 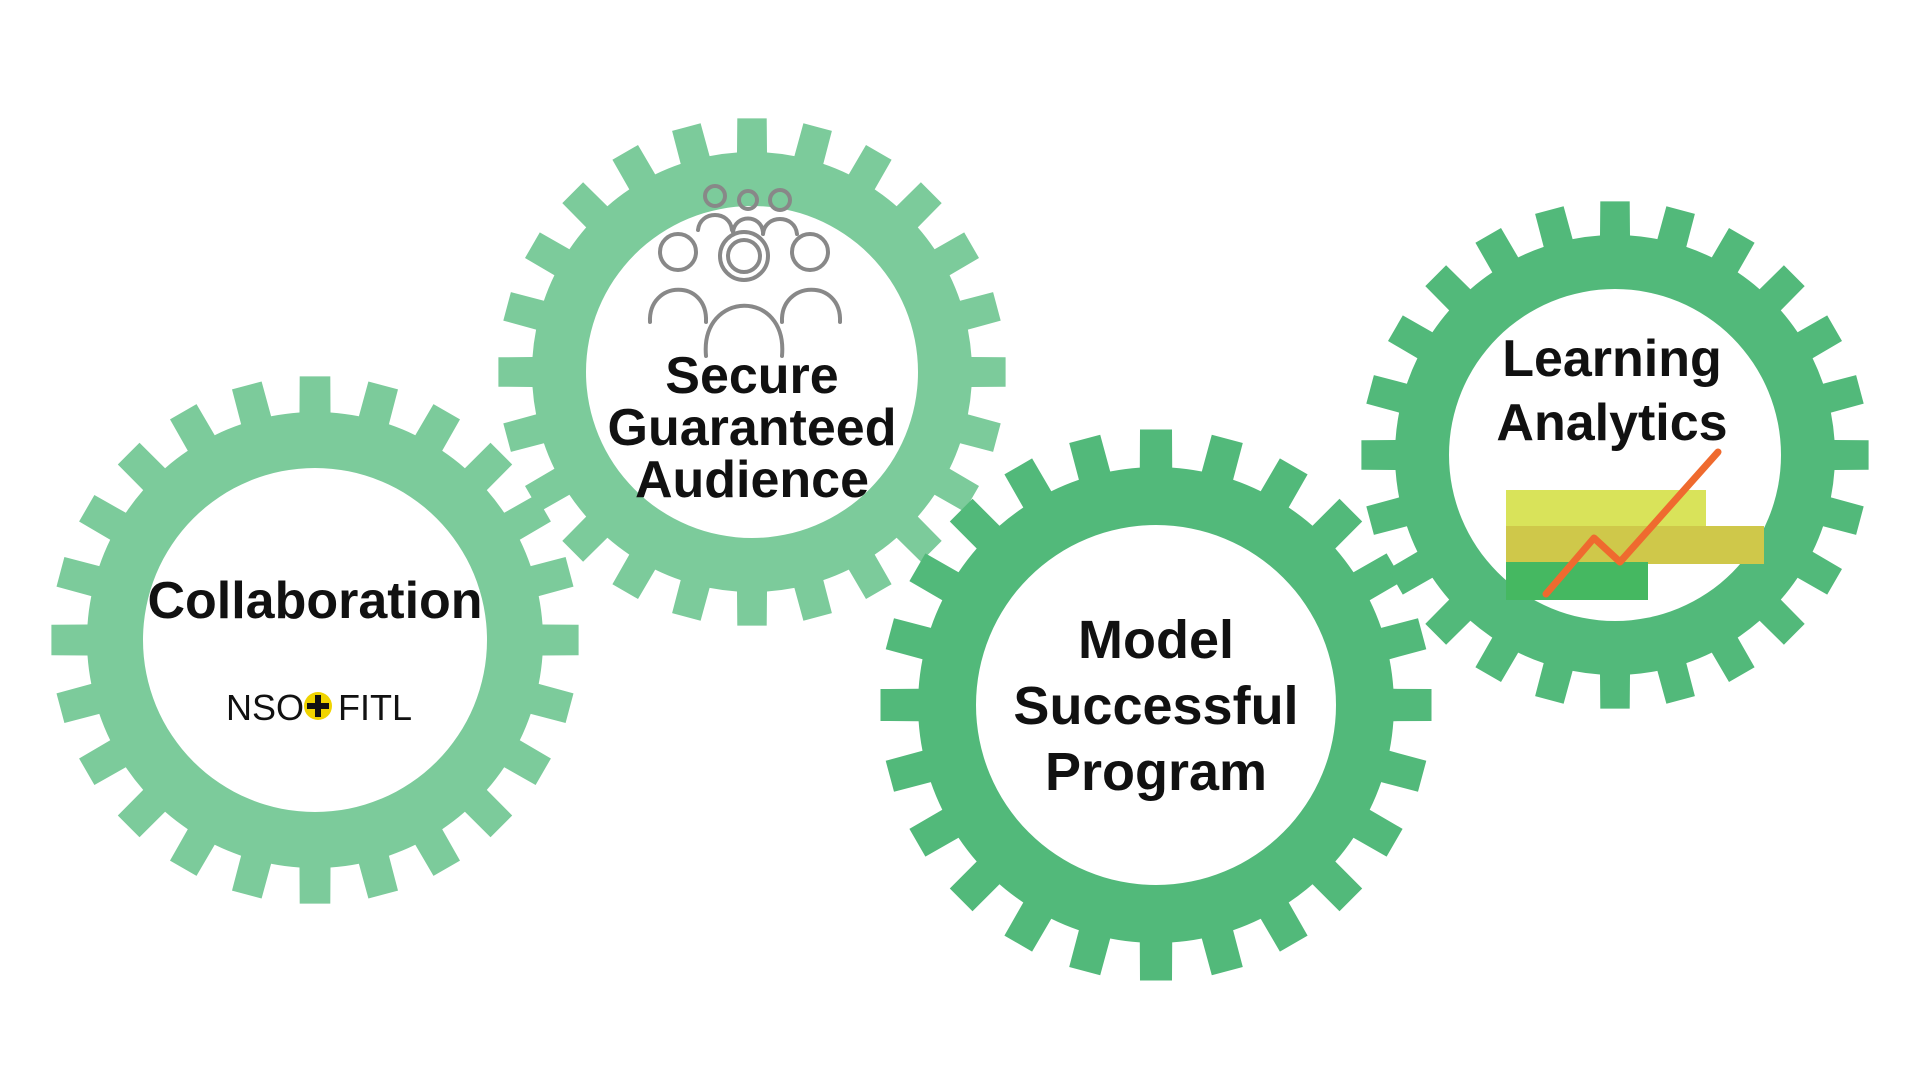 I want to click on gear-collaboration: Collaboration NSO FITL, so click(x=315, y=640).